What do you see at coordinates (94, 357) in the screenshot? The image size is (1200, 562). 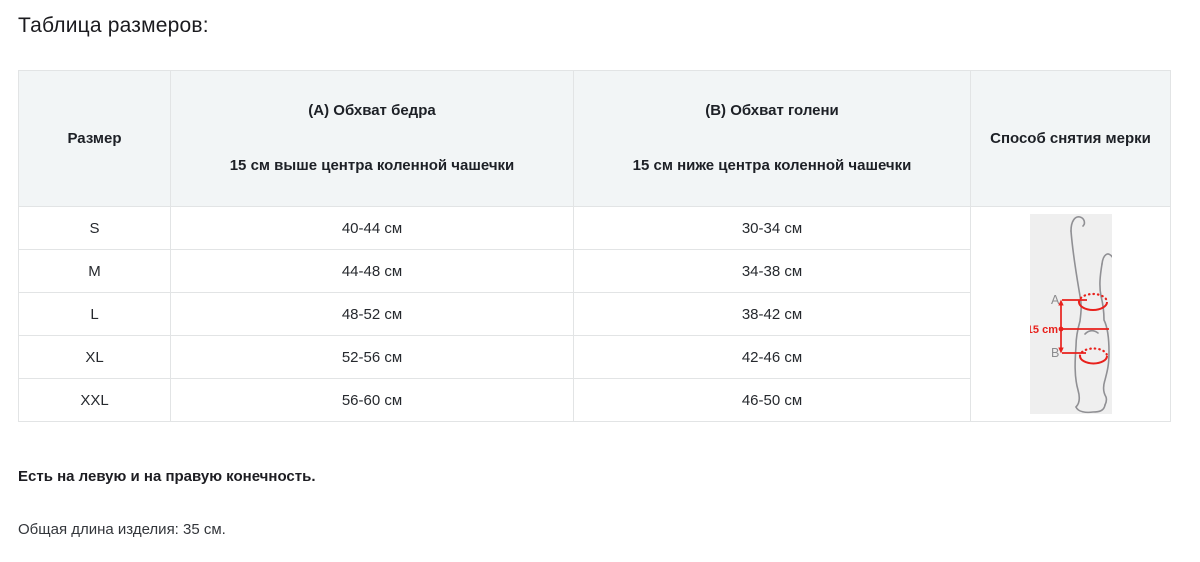 I see `size-cell: XL` at bounding box center [94, 357].